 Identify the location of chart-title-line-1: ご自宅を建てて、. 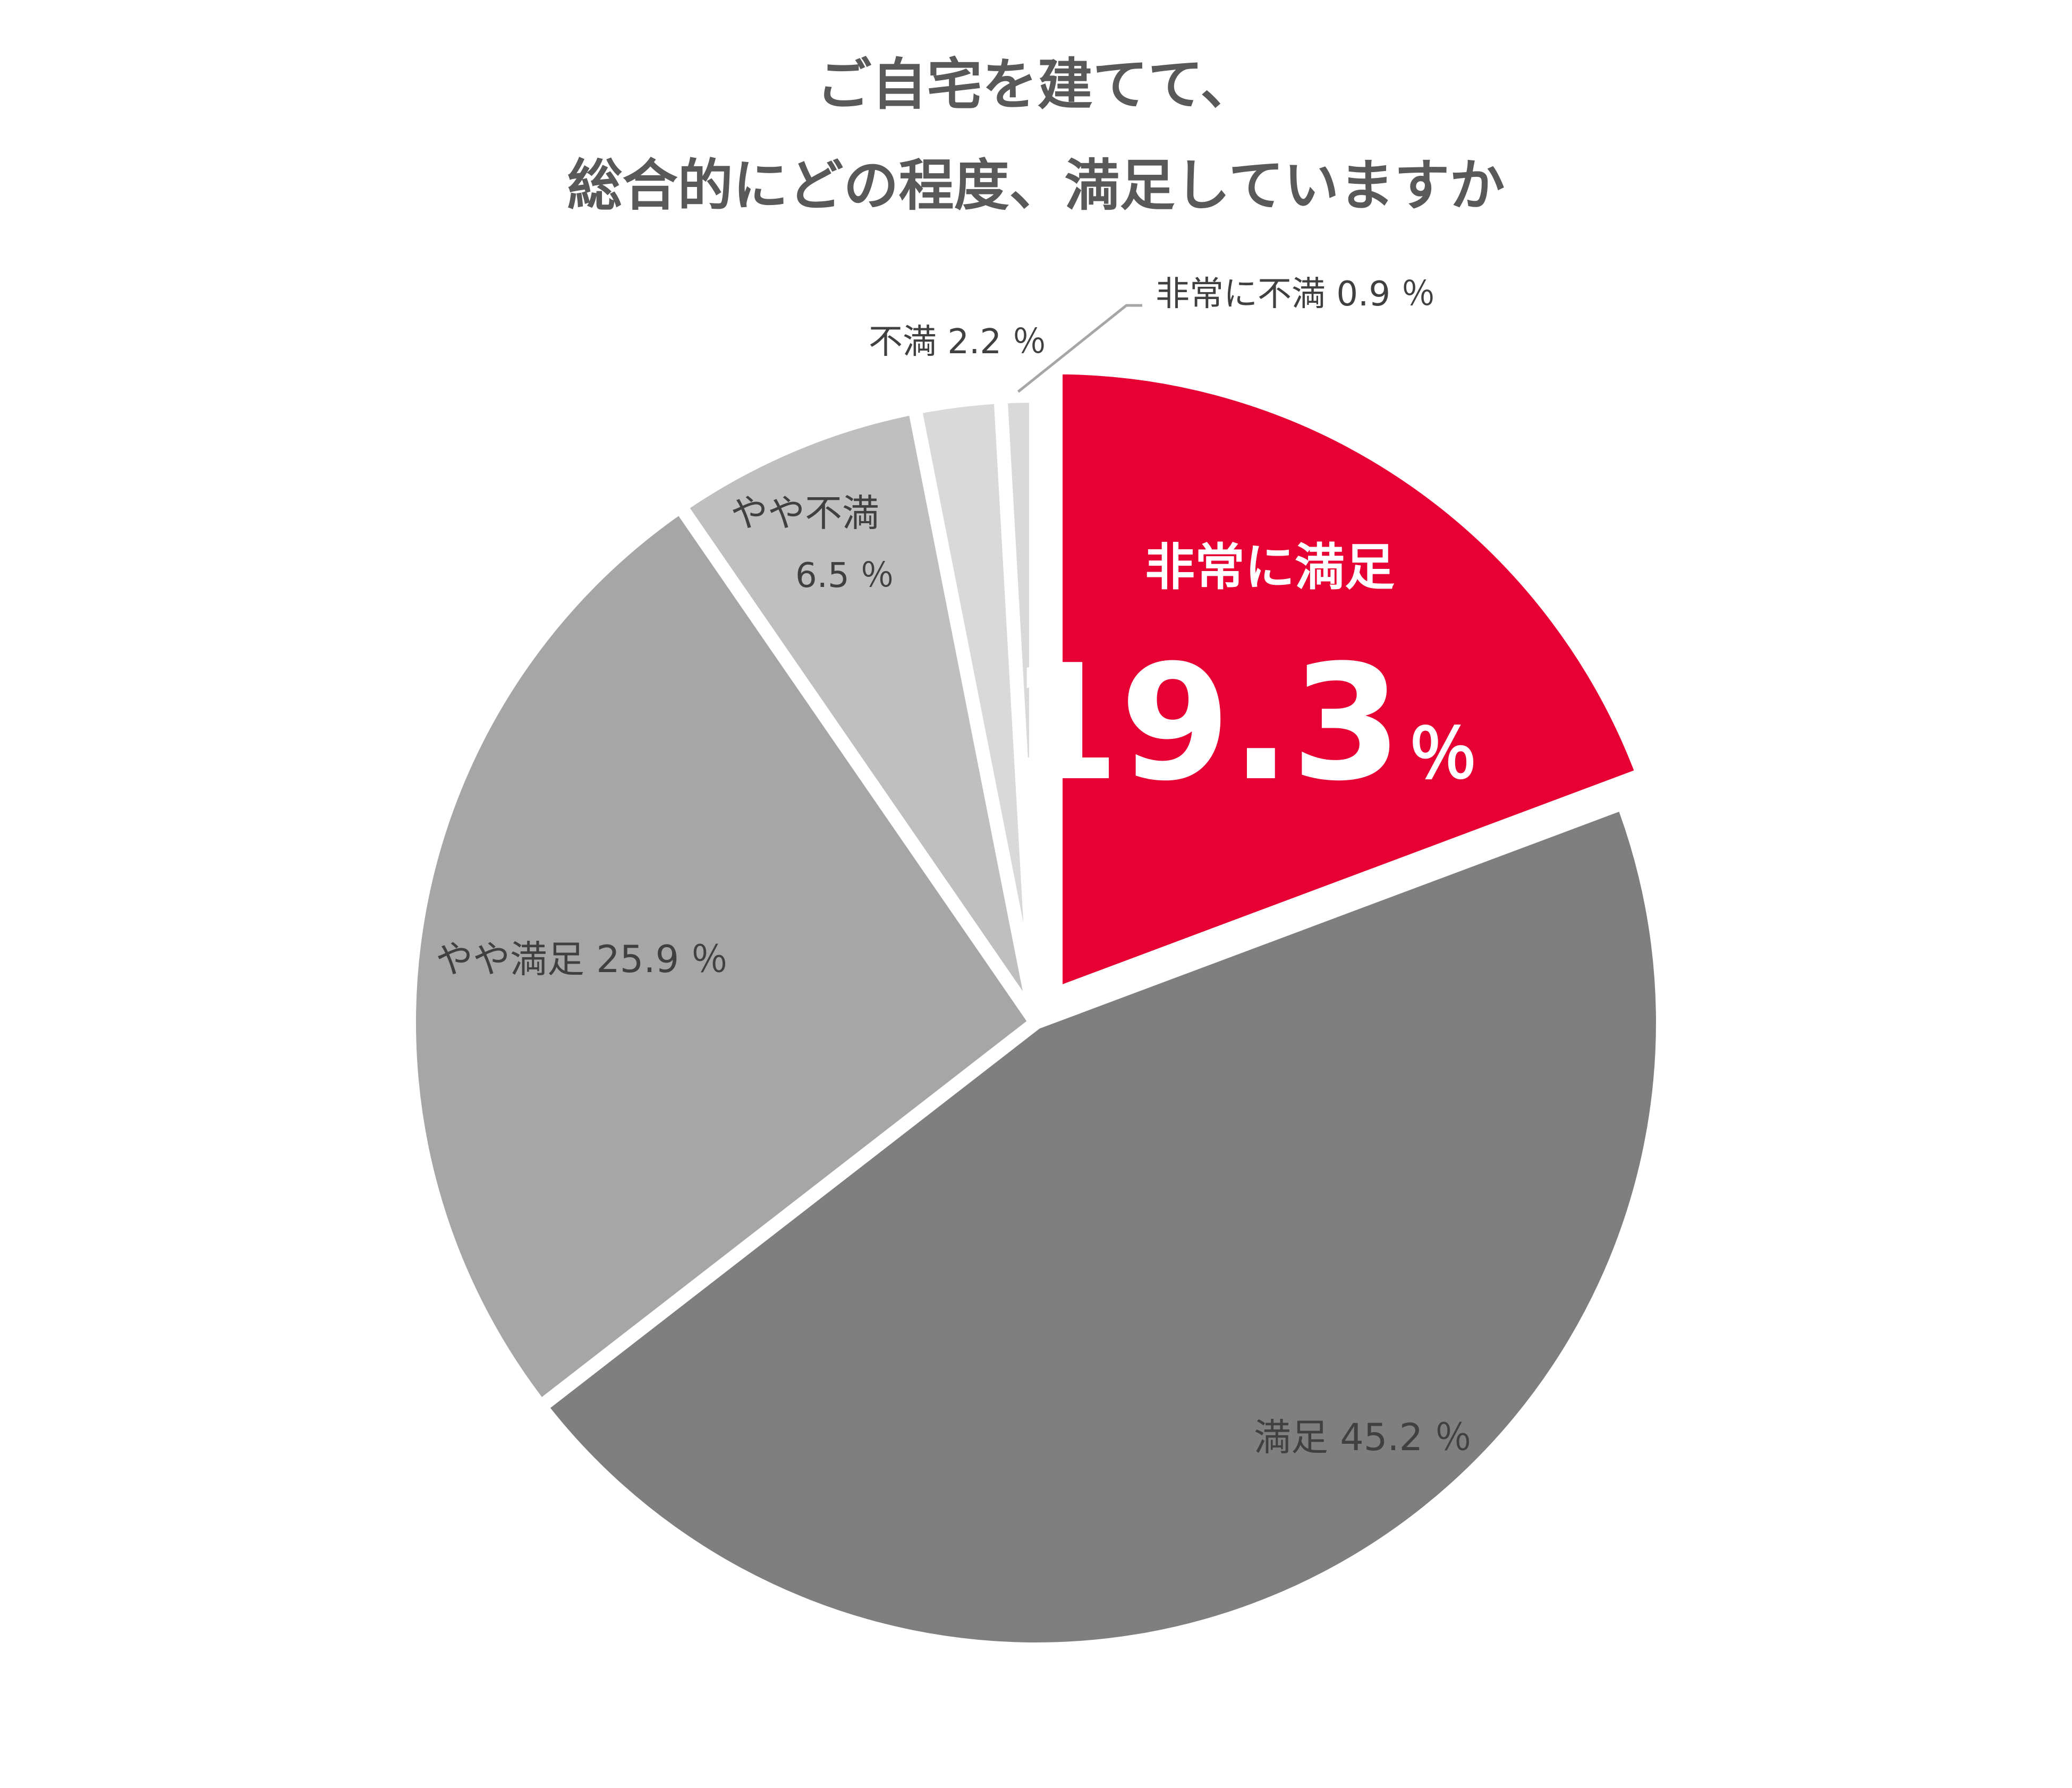
(1036, 85).